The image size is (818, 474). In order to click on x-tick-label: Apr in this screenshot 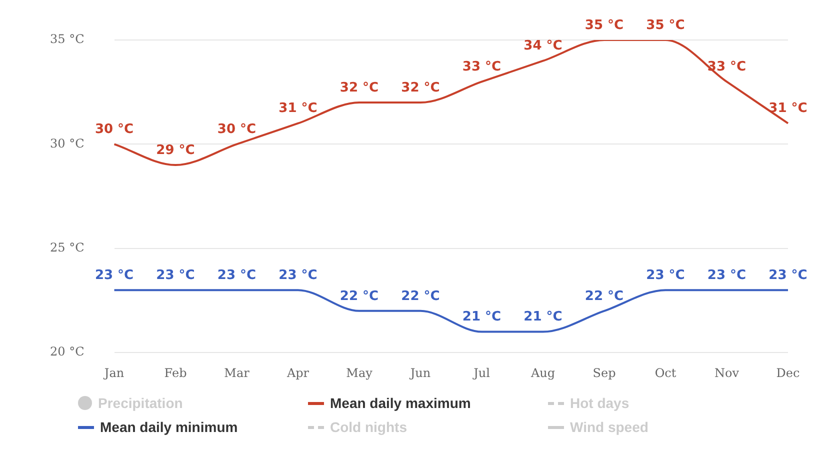, I will do `click(298, 373)`.